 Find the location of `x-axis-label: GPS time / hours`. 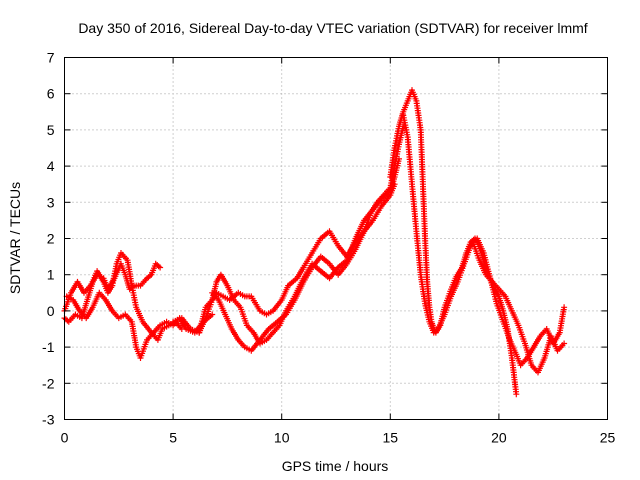

x-axis-label: GPS time / hours is located at coordinates (335, 466).